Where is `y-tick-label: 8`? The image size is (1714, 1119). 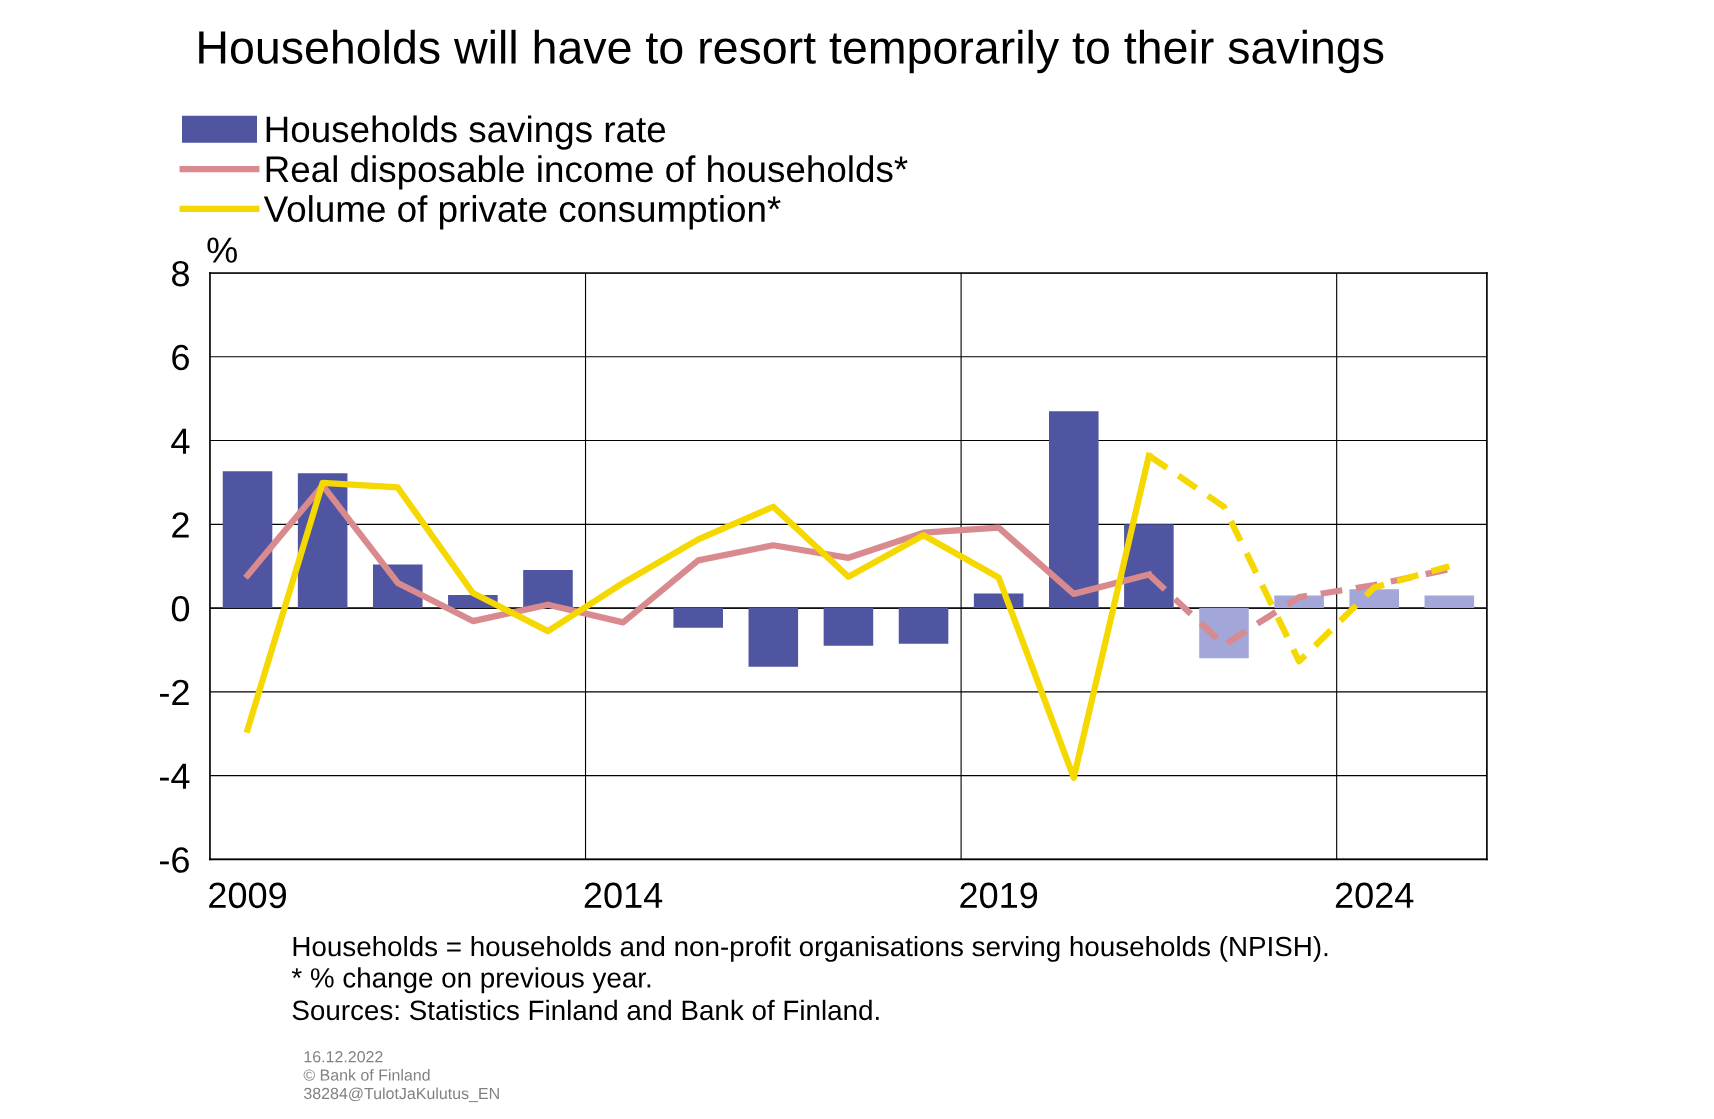 y-tick-label: 8 is located at coordinates (180, 273).